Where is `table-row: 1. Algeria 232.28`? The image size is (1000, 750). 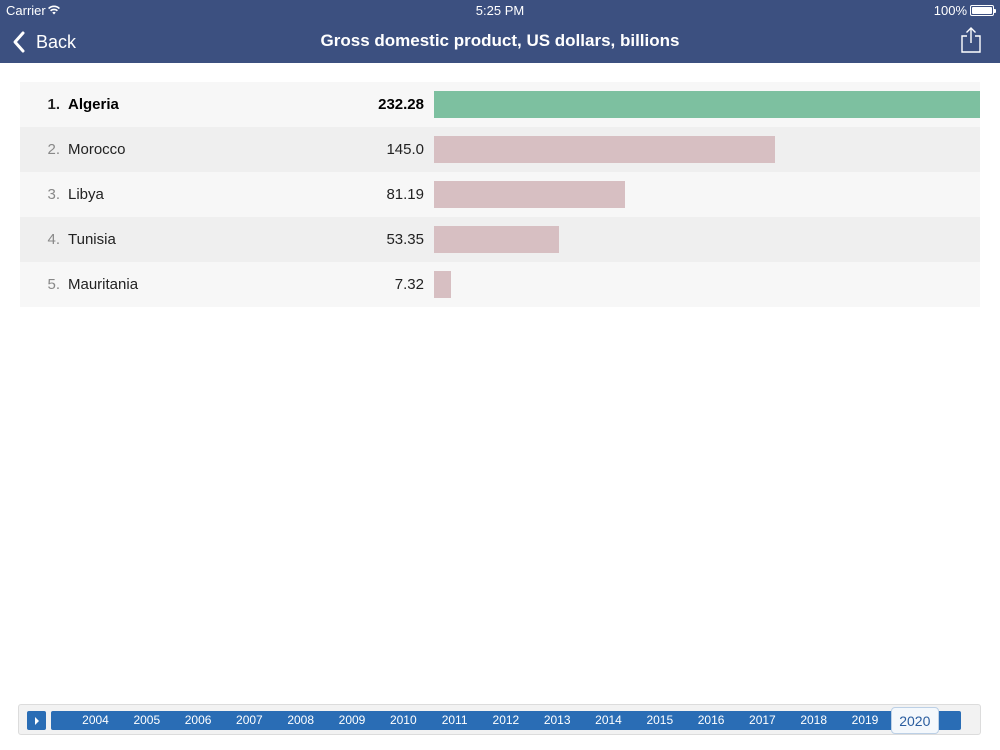
table-row: 1. Algeria 232.28 is located at coordinates (500, 104).